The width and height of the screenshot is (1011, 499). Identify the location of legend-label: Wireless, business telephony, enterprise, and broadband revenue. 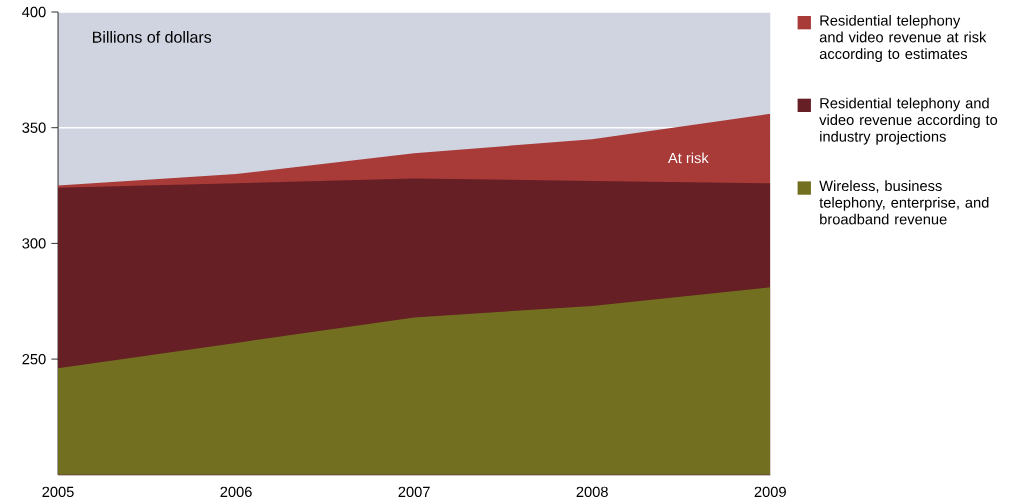
(904, 202).